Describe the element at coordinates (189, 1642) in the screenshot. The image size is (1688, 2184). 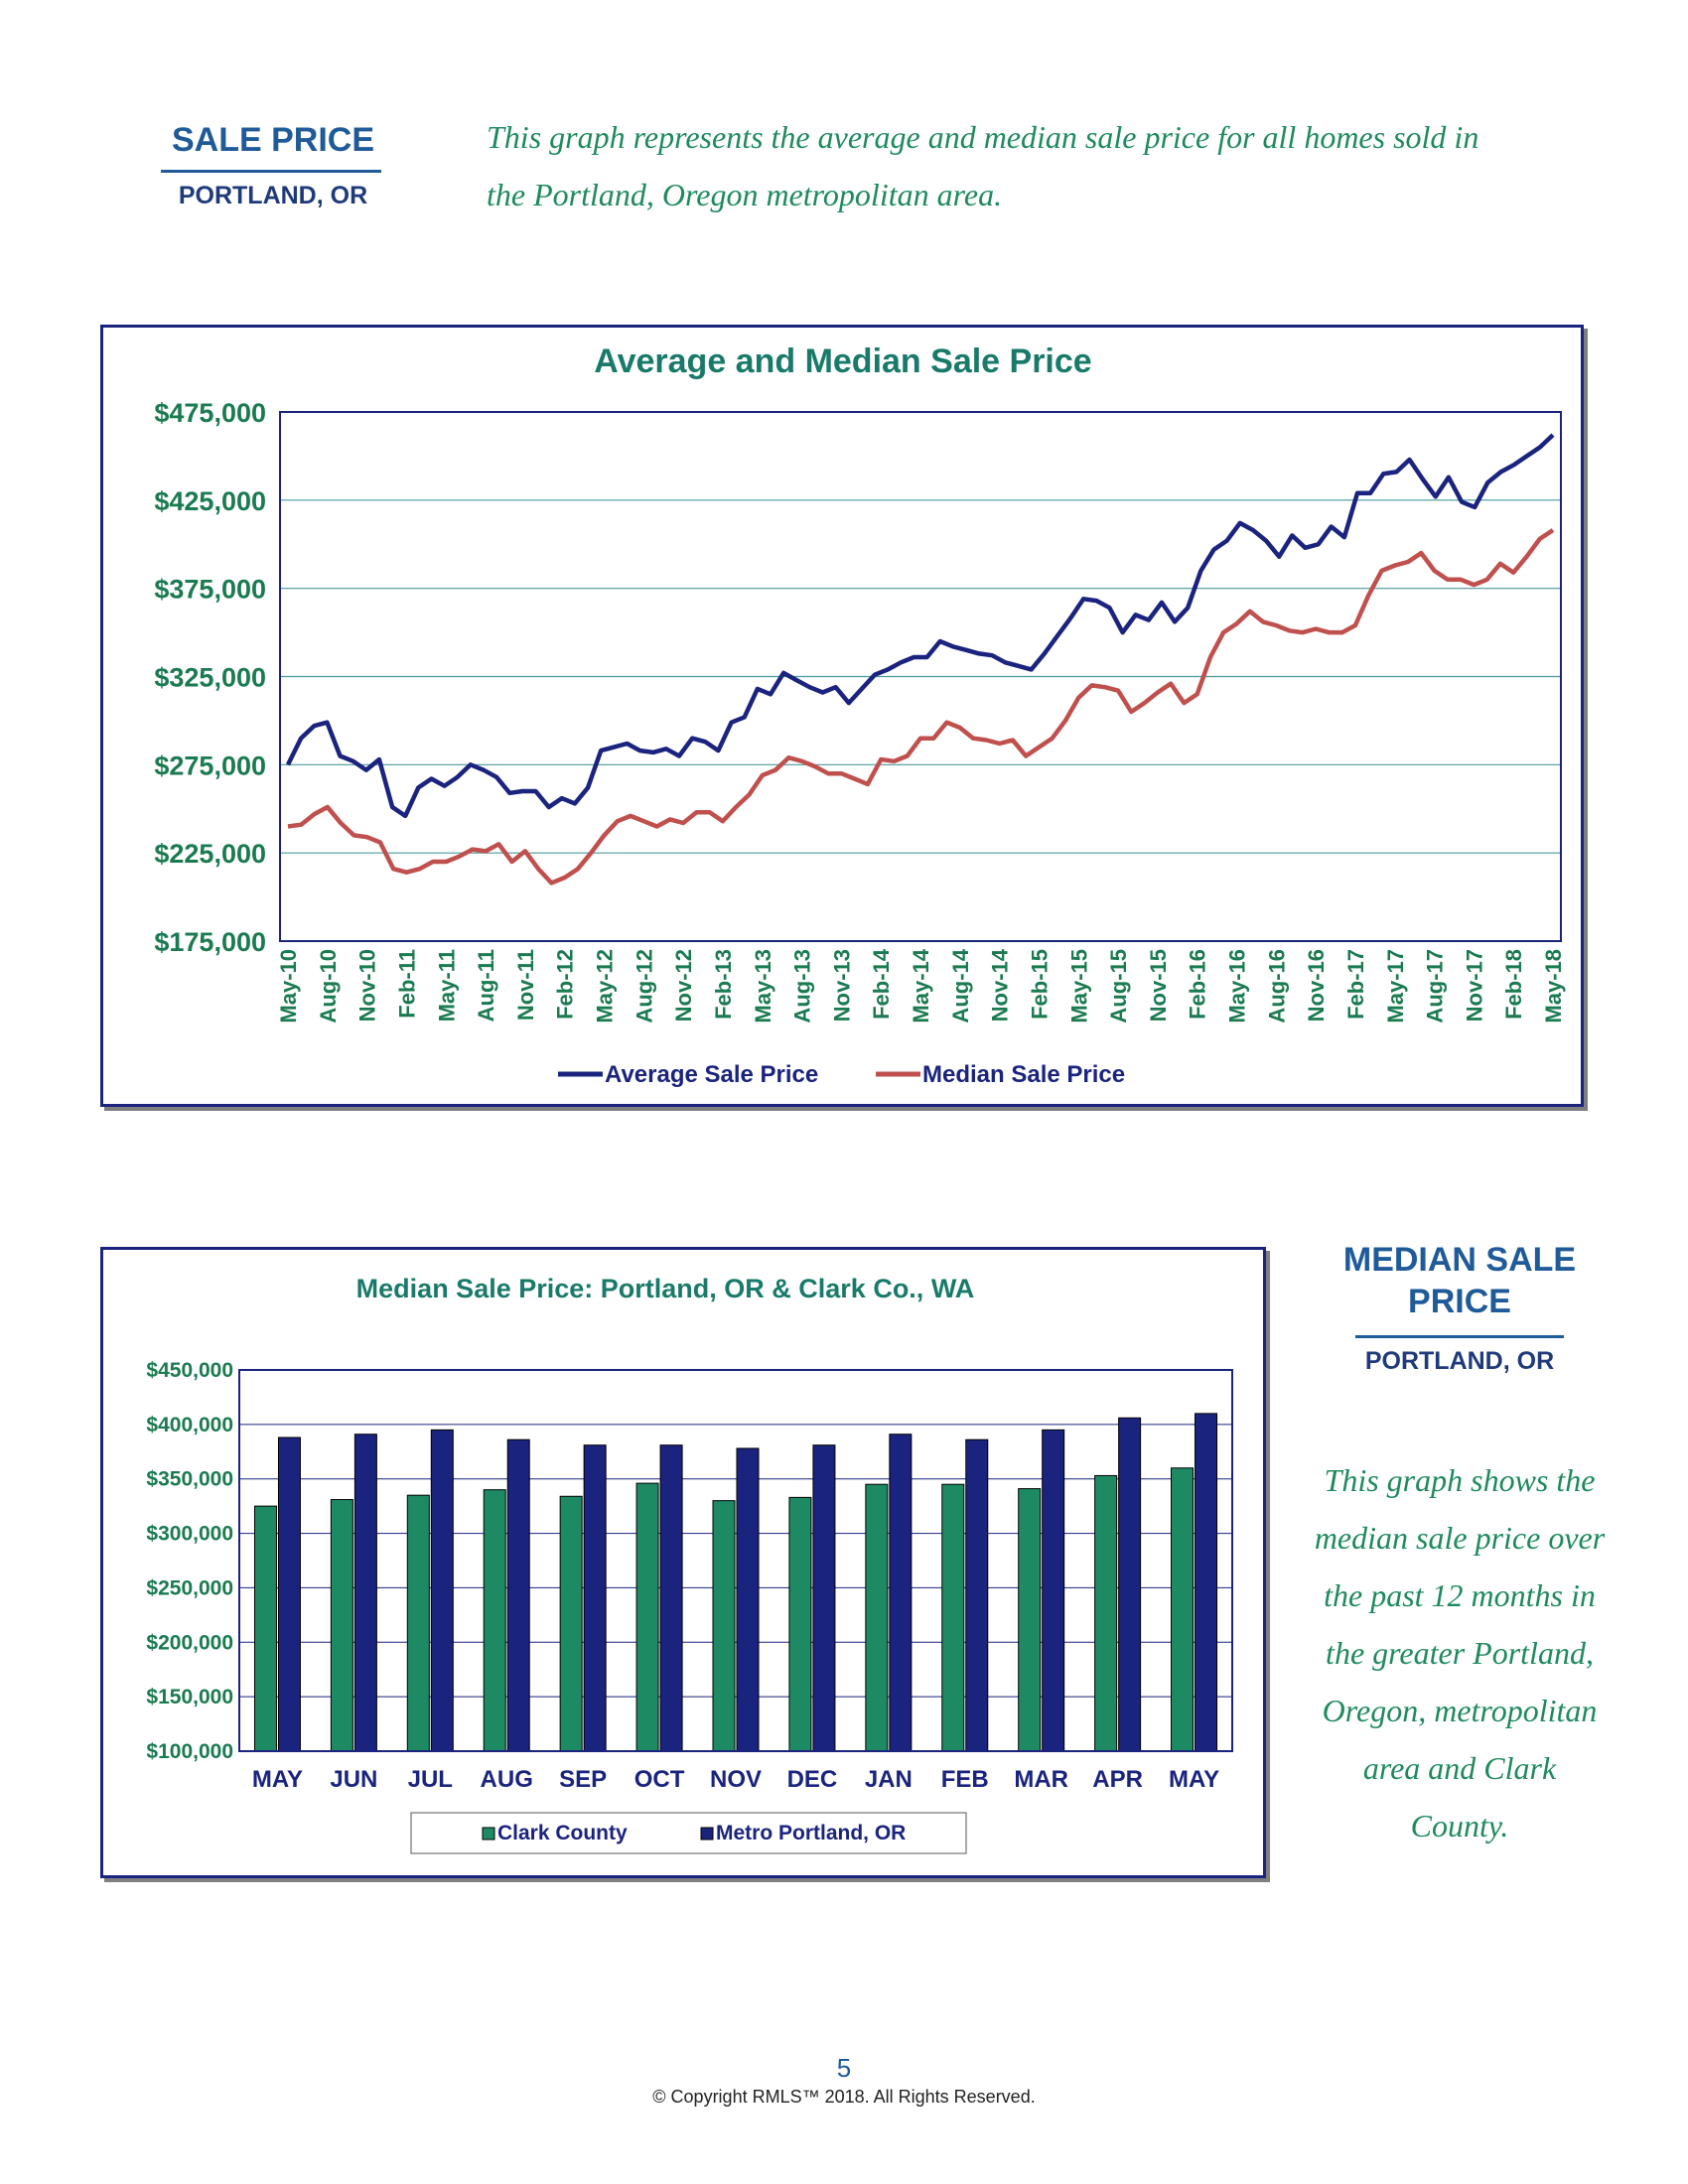
I see `y-tick-label: $200,000` at that location.